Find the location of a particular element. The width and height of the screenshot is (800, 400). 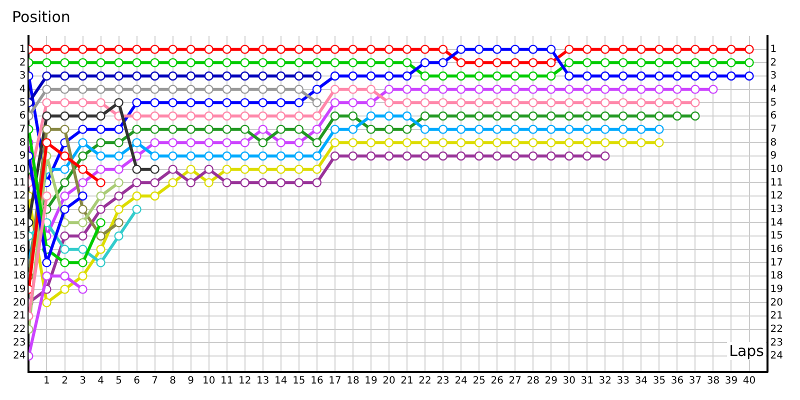

y-tick-label: 4 is located at coordinates (22, 89).